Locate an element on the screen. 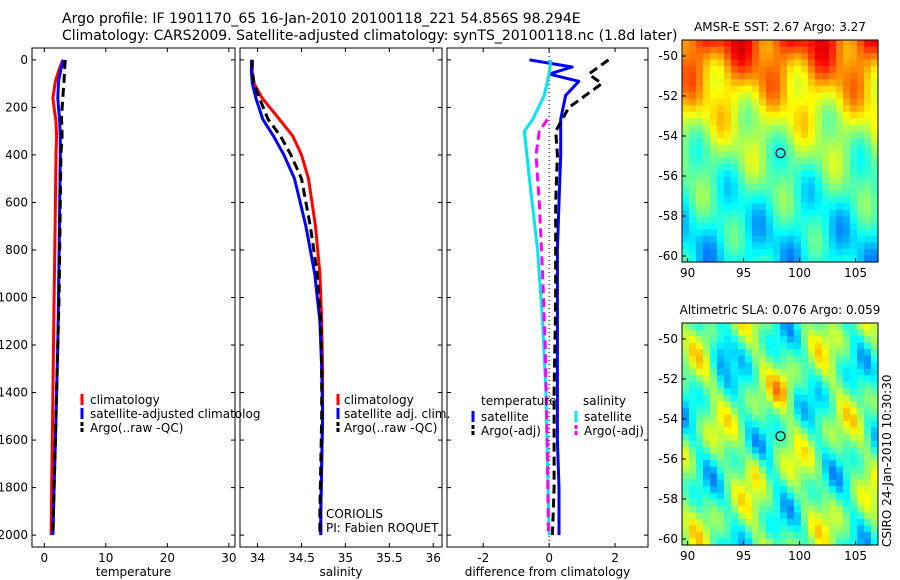  legend-label: satellite is located at coordinates (608, 417).